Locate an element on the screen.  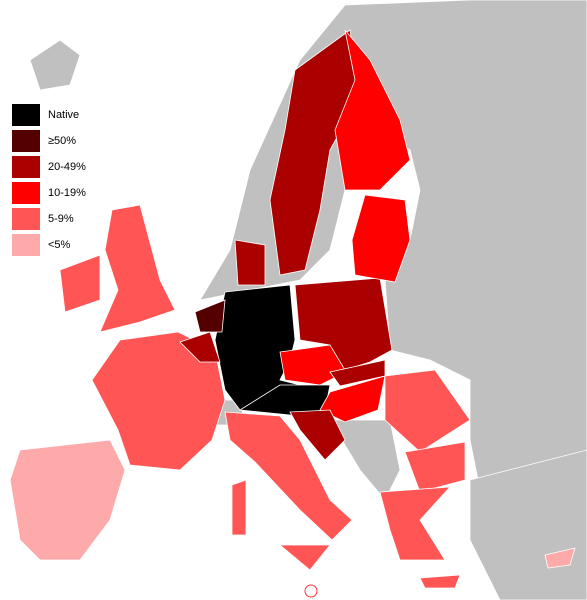
malta-marker is located at coordinates (311, 591).